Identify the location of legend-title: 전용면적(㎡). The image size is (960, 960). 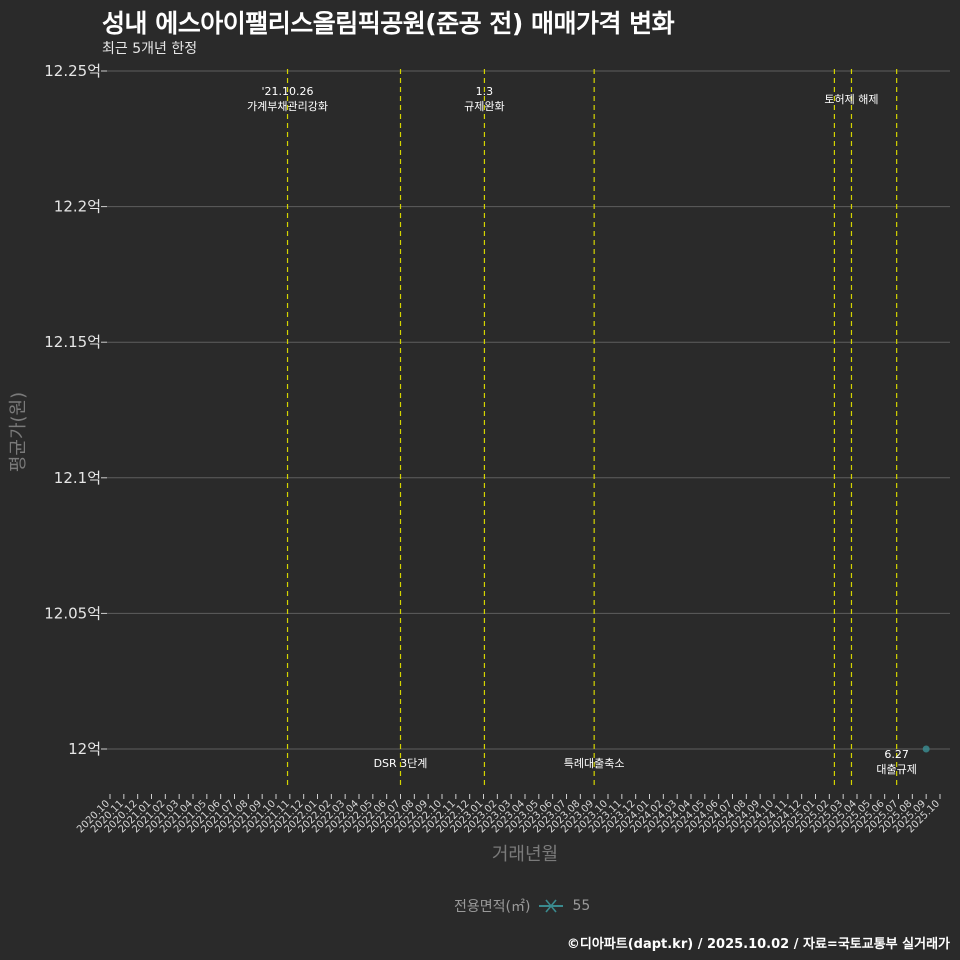
(492, 907).